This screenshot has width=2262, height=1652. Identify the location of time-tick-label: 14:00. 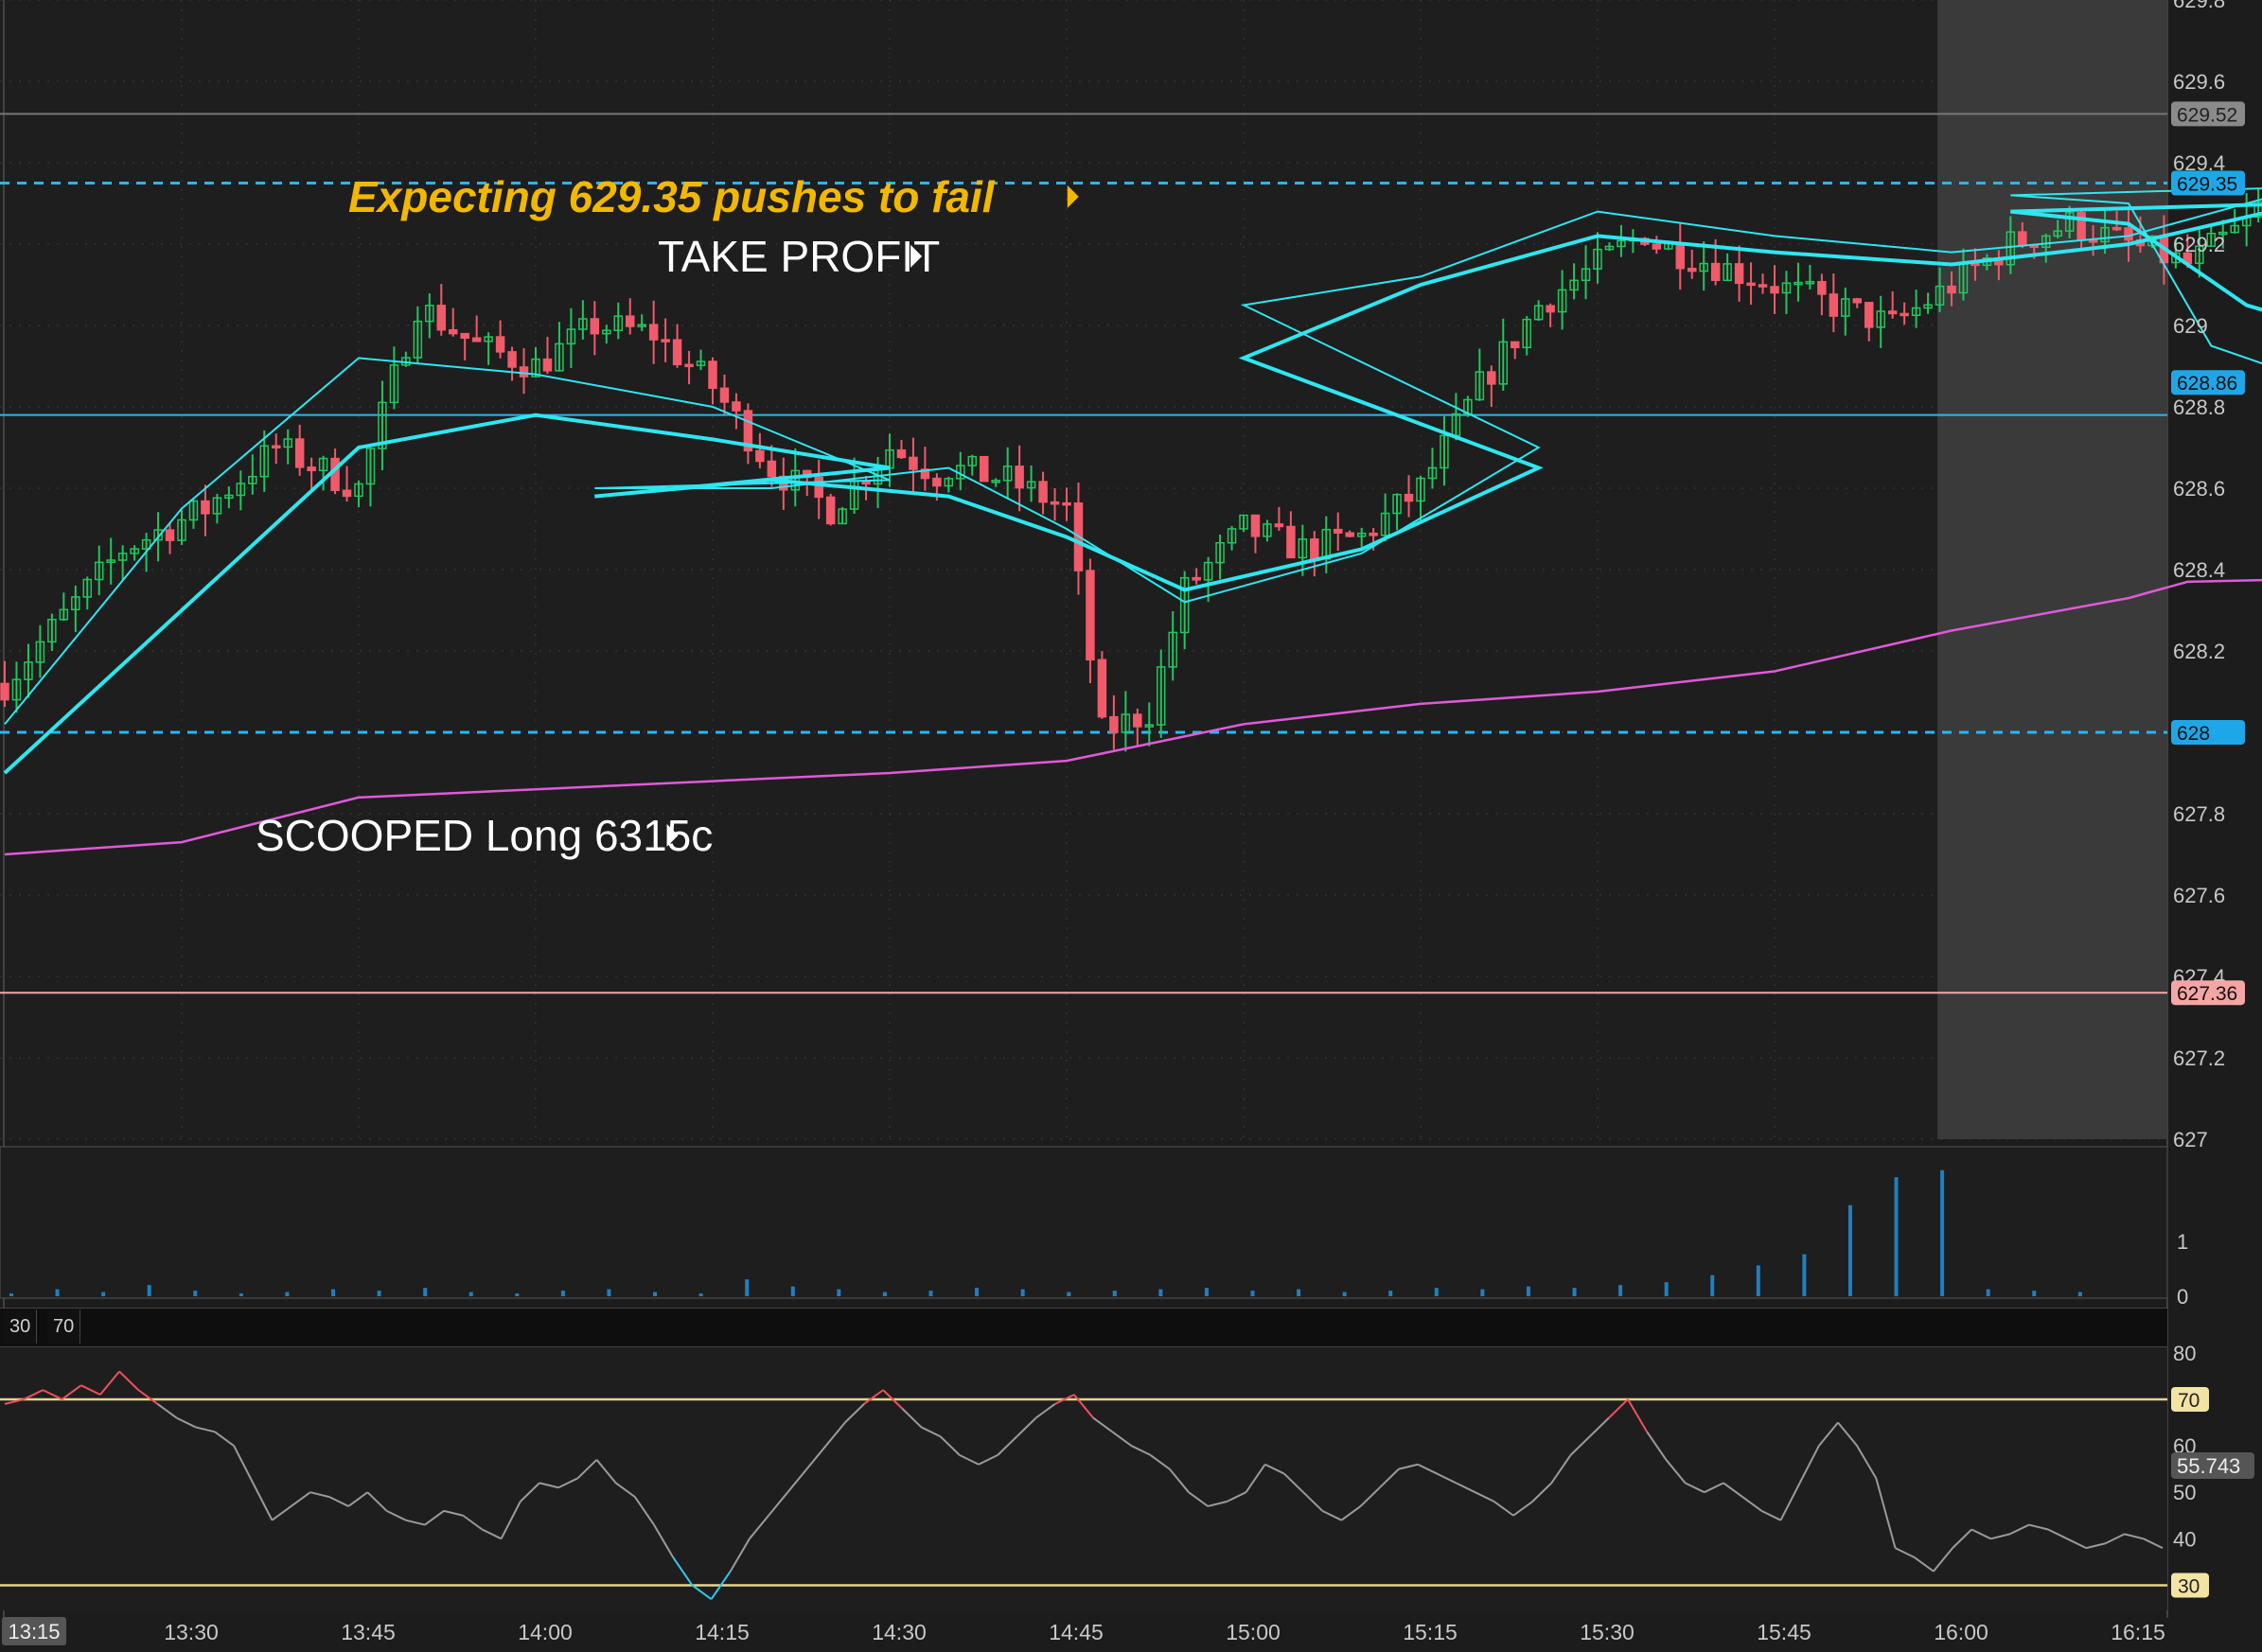
(545, 1632).